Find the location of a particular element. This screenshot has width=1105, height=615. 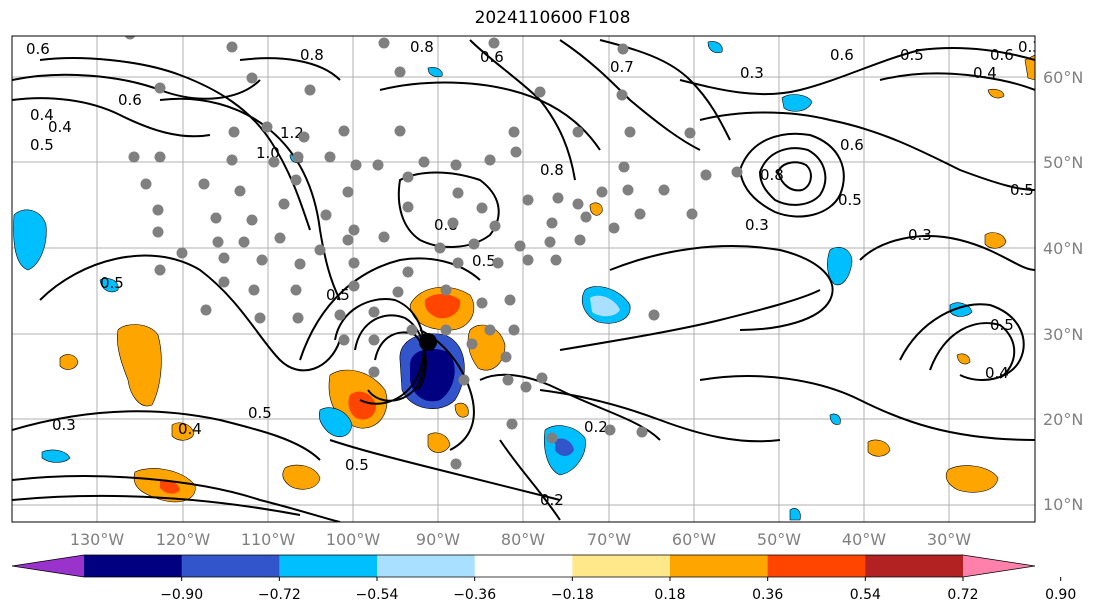

lat-label: 10°N is located at coordinates (1063, 504).